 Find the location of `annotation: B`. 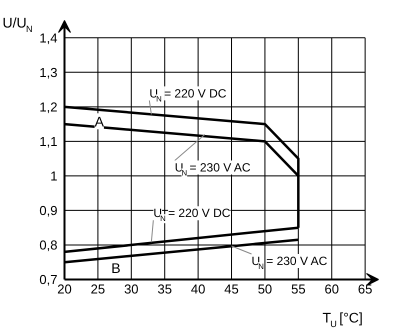

annotation: B is located at coordinates (116, 268).